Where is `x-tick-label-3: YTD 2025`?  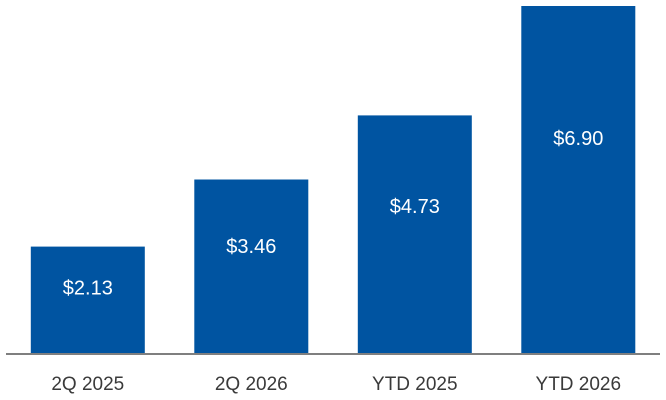
x-tick-label-3: YTD 2025 is located at coordinates (415, 384).